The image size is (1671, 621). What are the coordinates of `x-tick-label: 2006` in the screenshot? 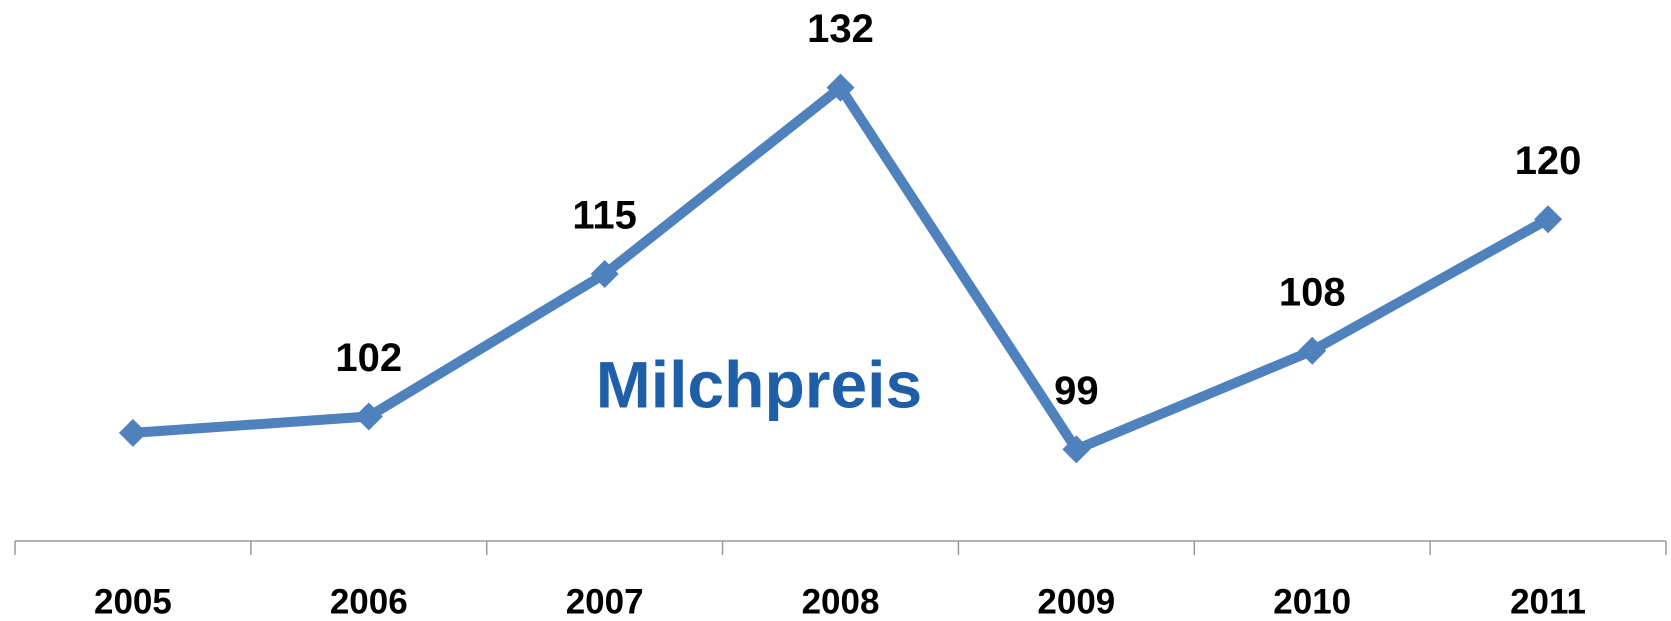 It's located at (369, 601).